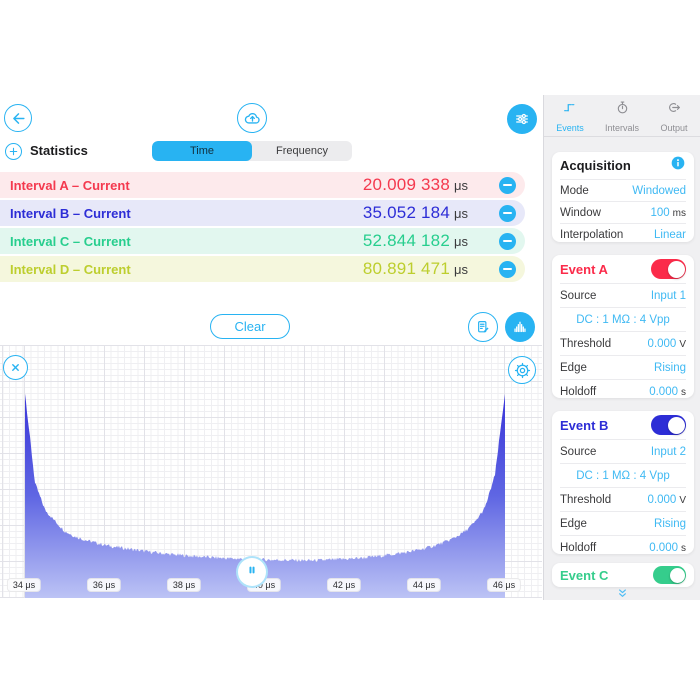 This screenshot has height=700, width=700. I want to click on sliders-icon, so click(522, 119).